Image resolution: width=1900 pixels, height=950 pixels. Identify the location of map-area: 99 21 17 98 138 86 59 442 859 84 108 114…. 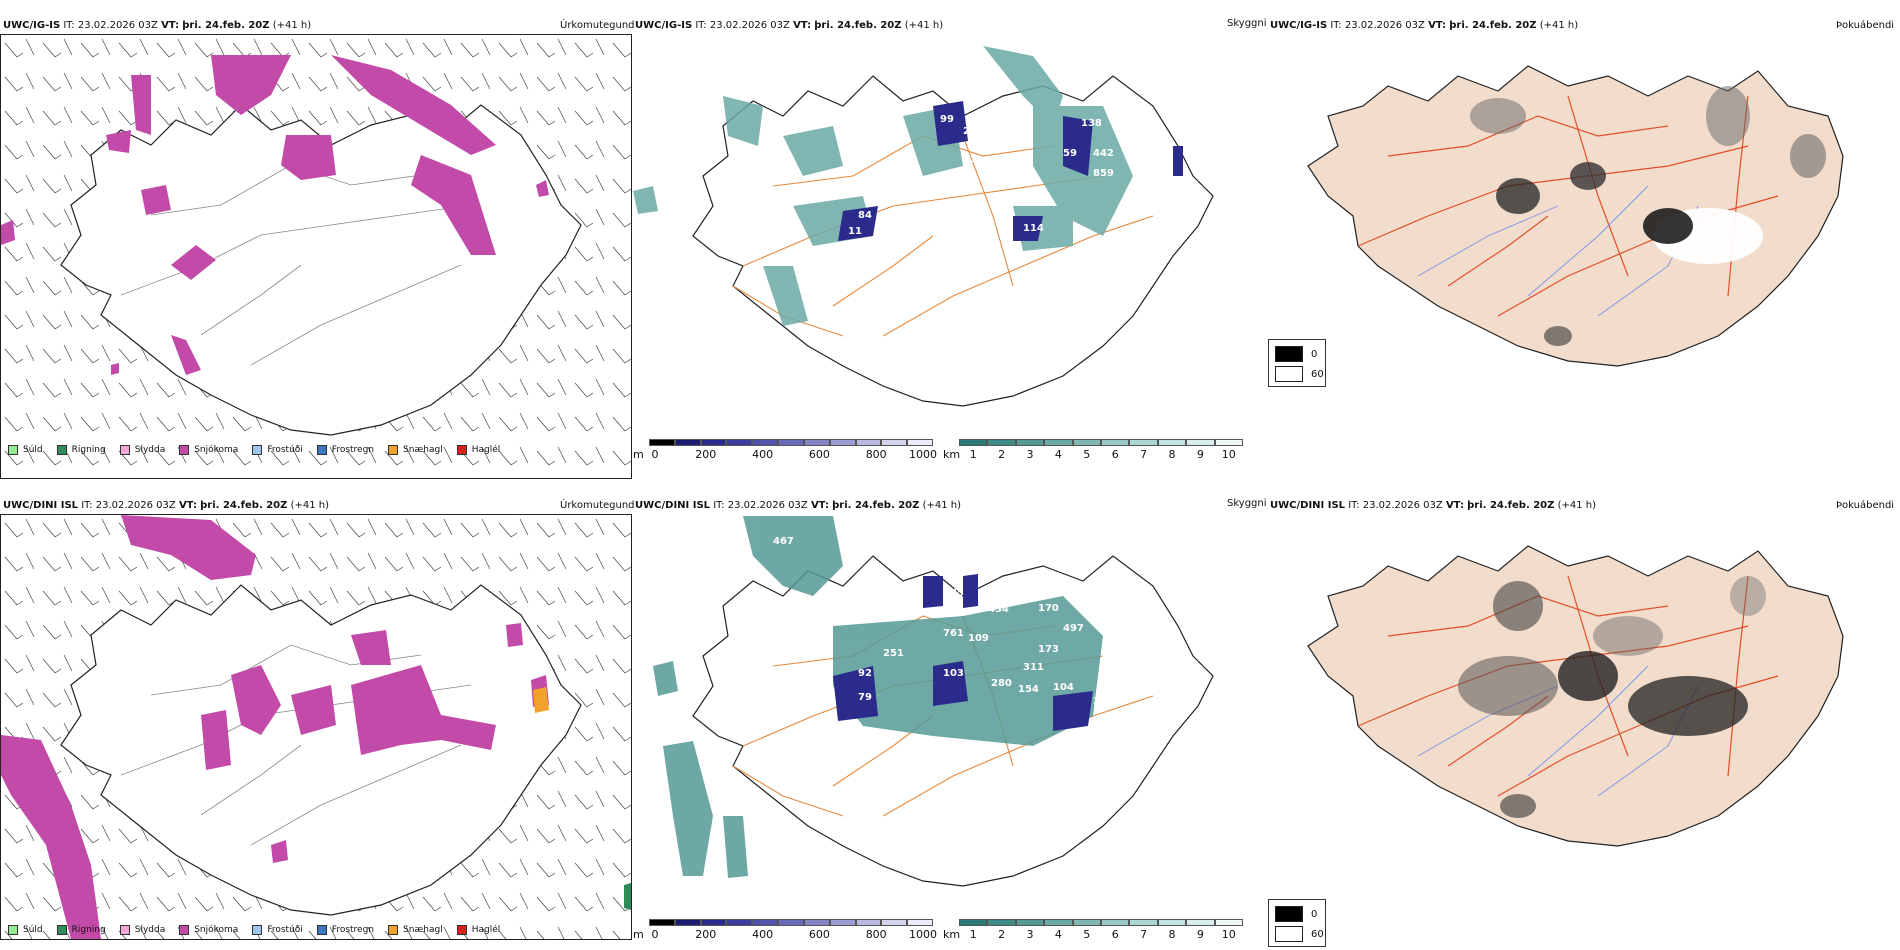
(950, 236).